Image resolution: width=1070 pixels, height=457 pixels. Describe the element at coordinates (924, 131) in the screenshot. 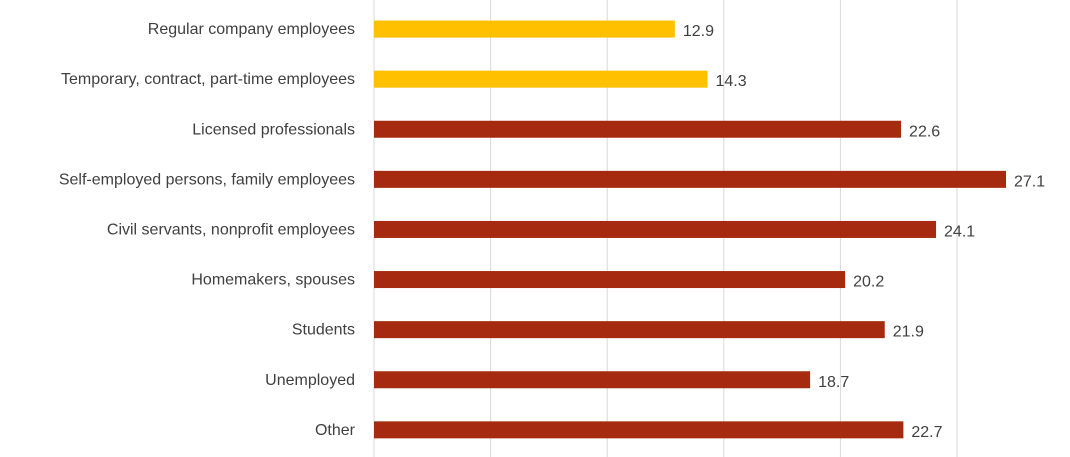

I see `data-label: 22.6` at that location.